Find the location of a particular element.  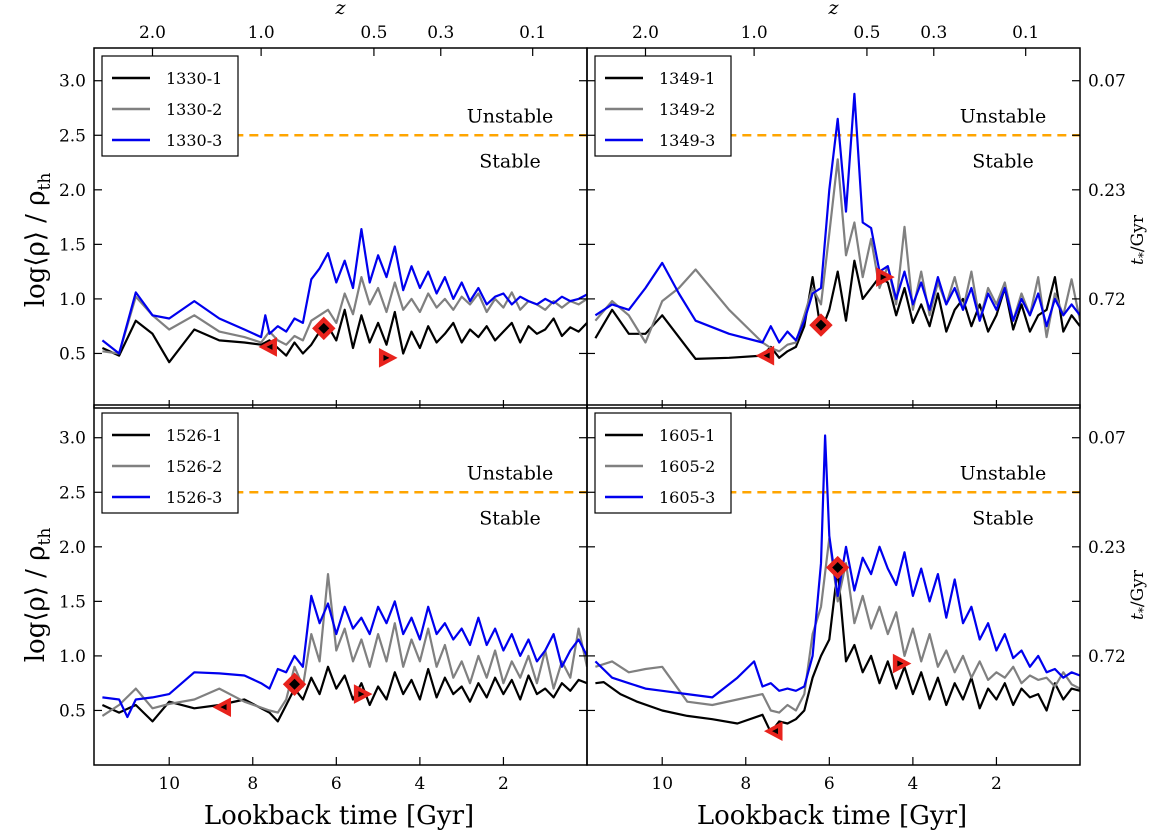

x-axis-title-right: Lookback time [Gyr] is located at coordinates (832, 816).